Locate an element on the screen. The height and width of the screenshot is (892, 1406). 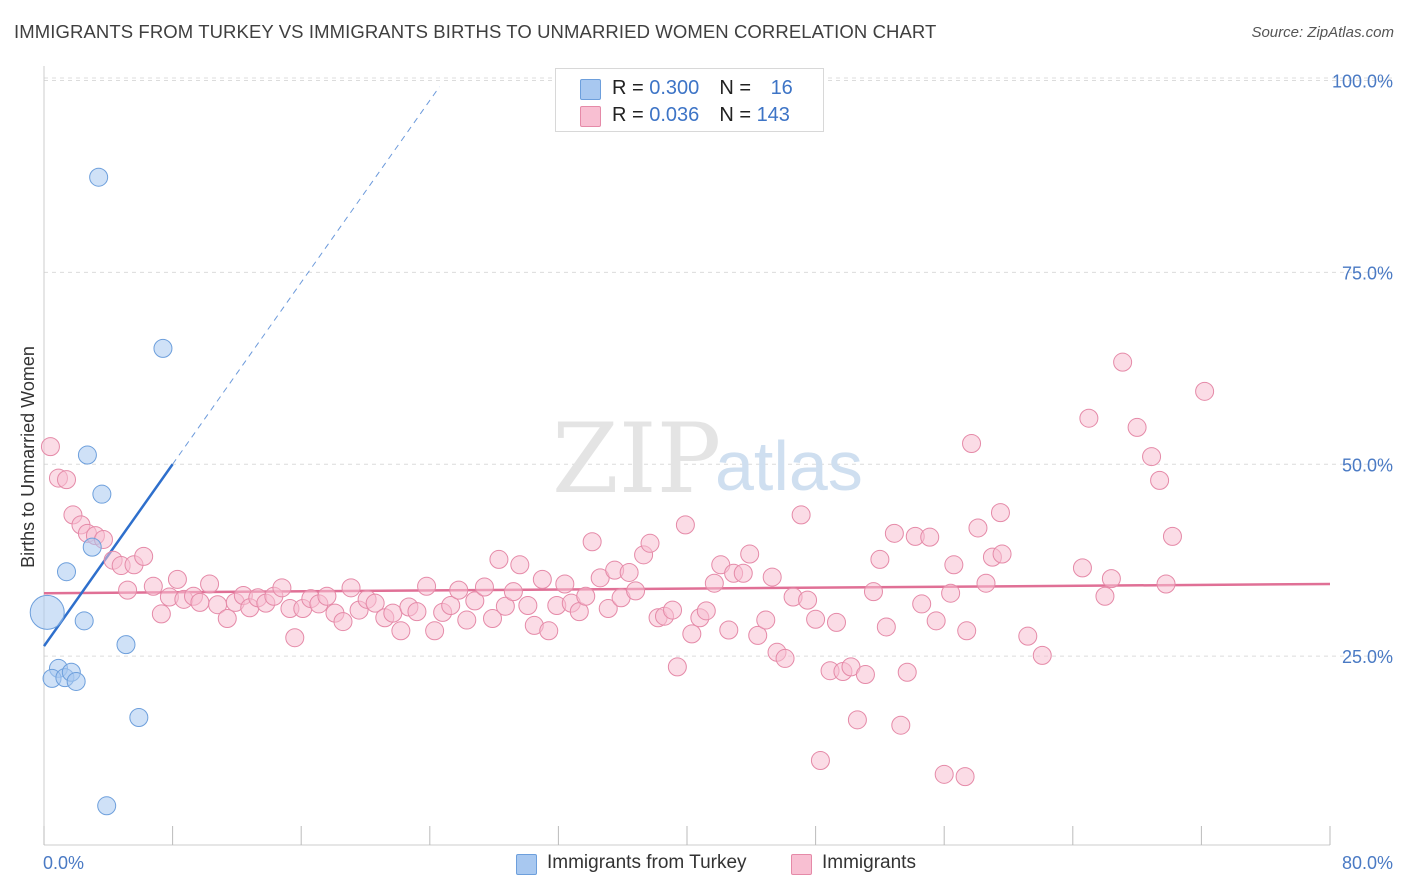
trend-line-turkey-extension is located at coordinates (306, 275).